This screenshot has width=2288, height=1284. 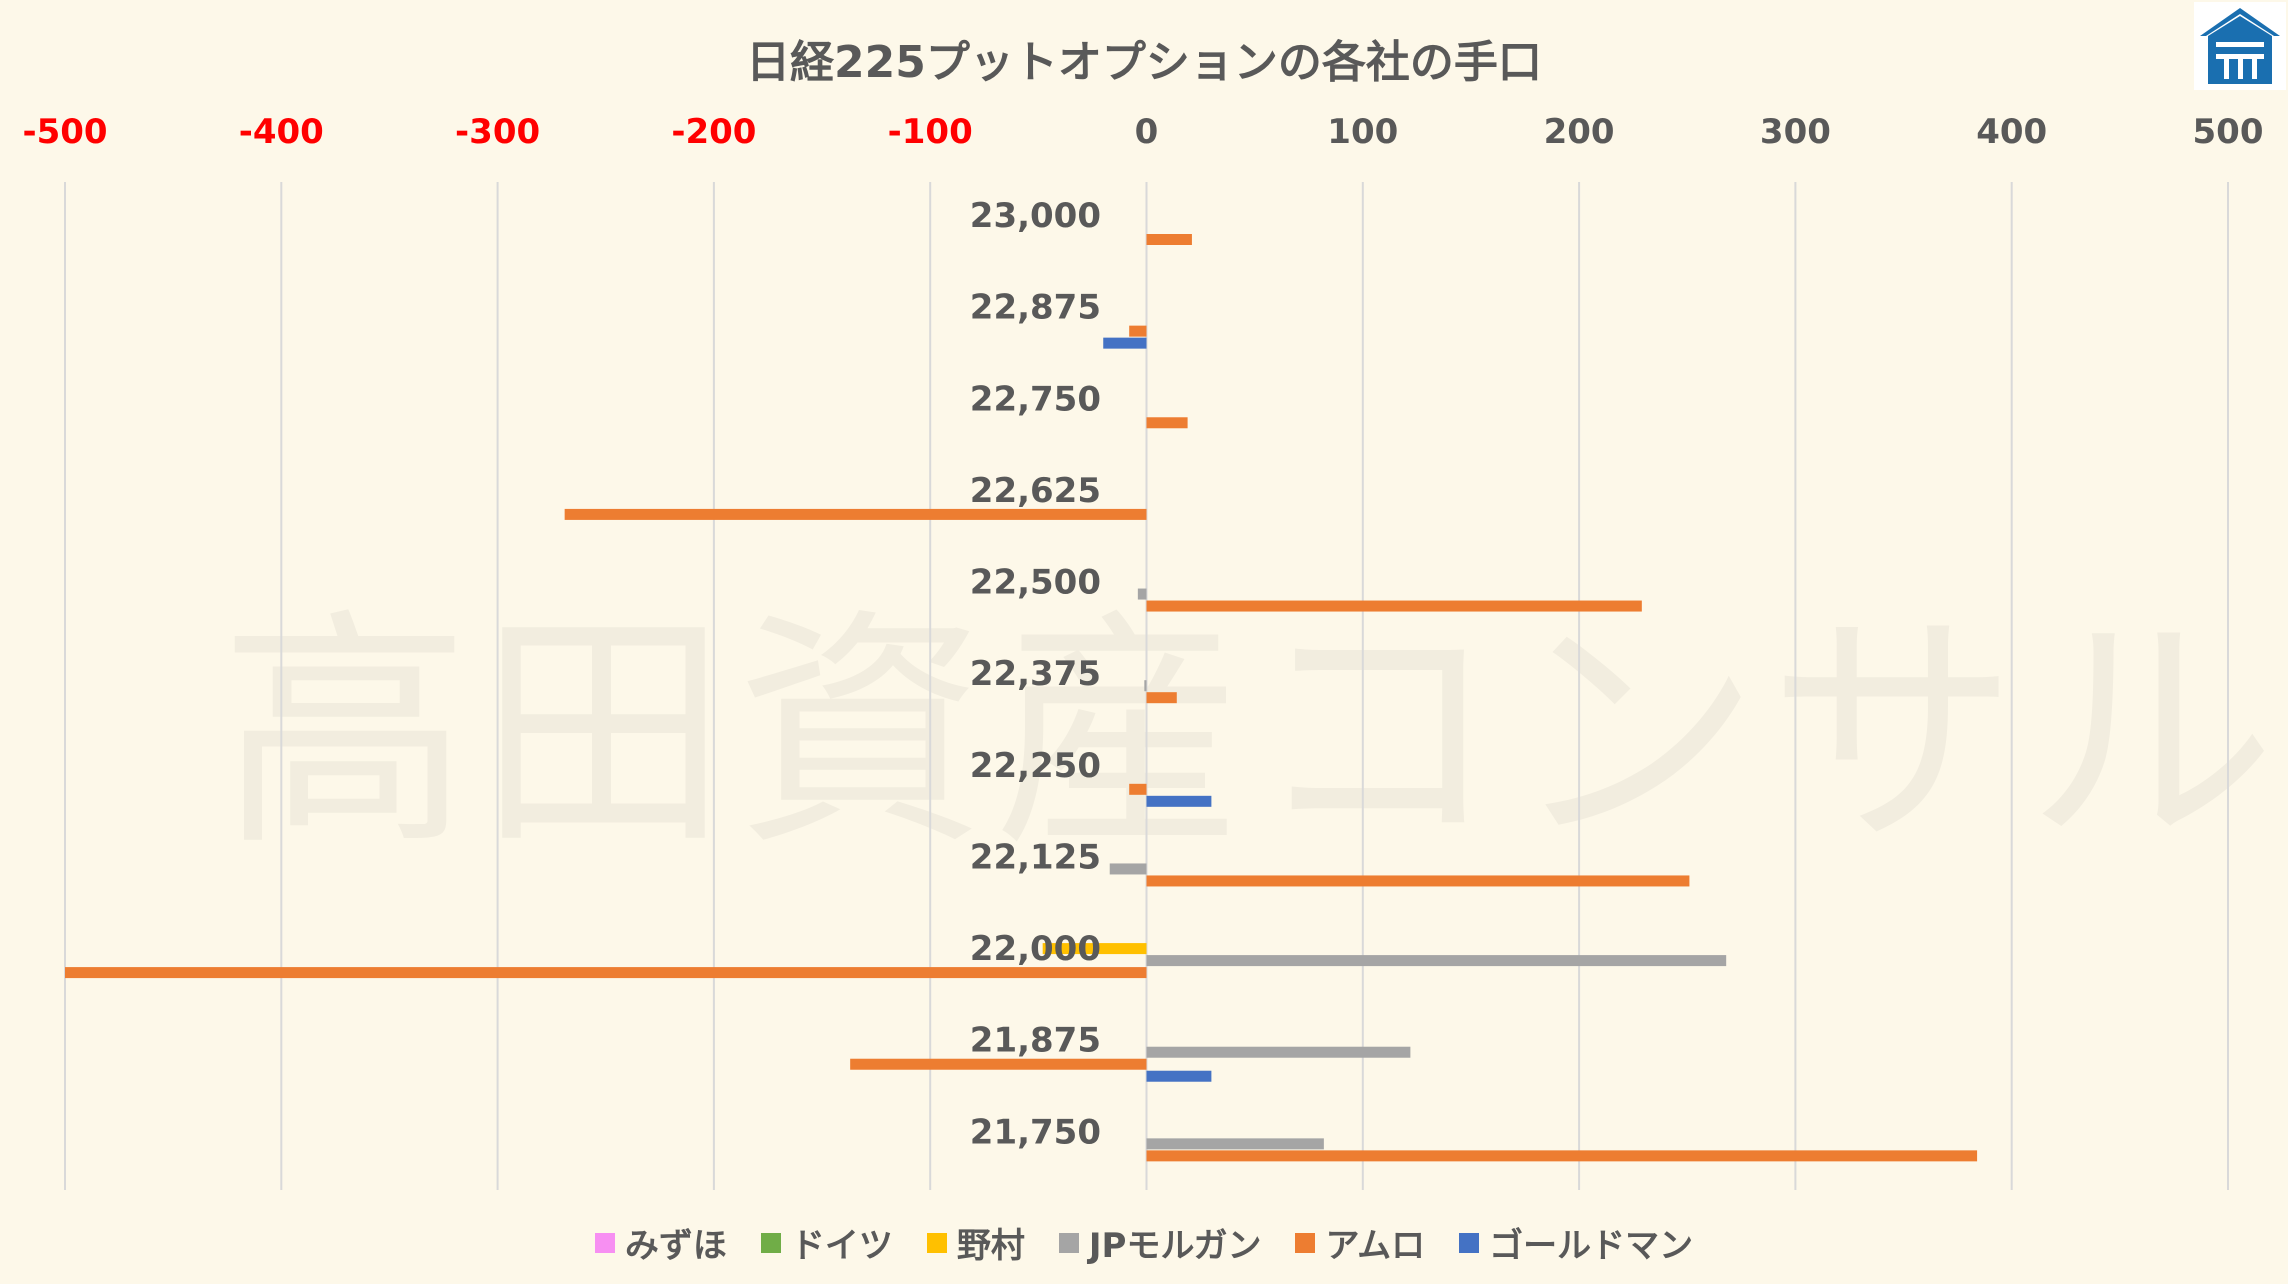 What do you see at coordinates (1035, 949) in the screenshot?
I see `category-label: 22,000` at bounding box center [1035, 949].